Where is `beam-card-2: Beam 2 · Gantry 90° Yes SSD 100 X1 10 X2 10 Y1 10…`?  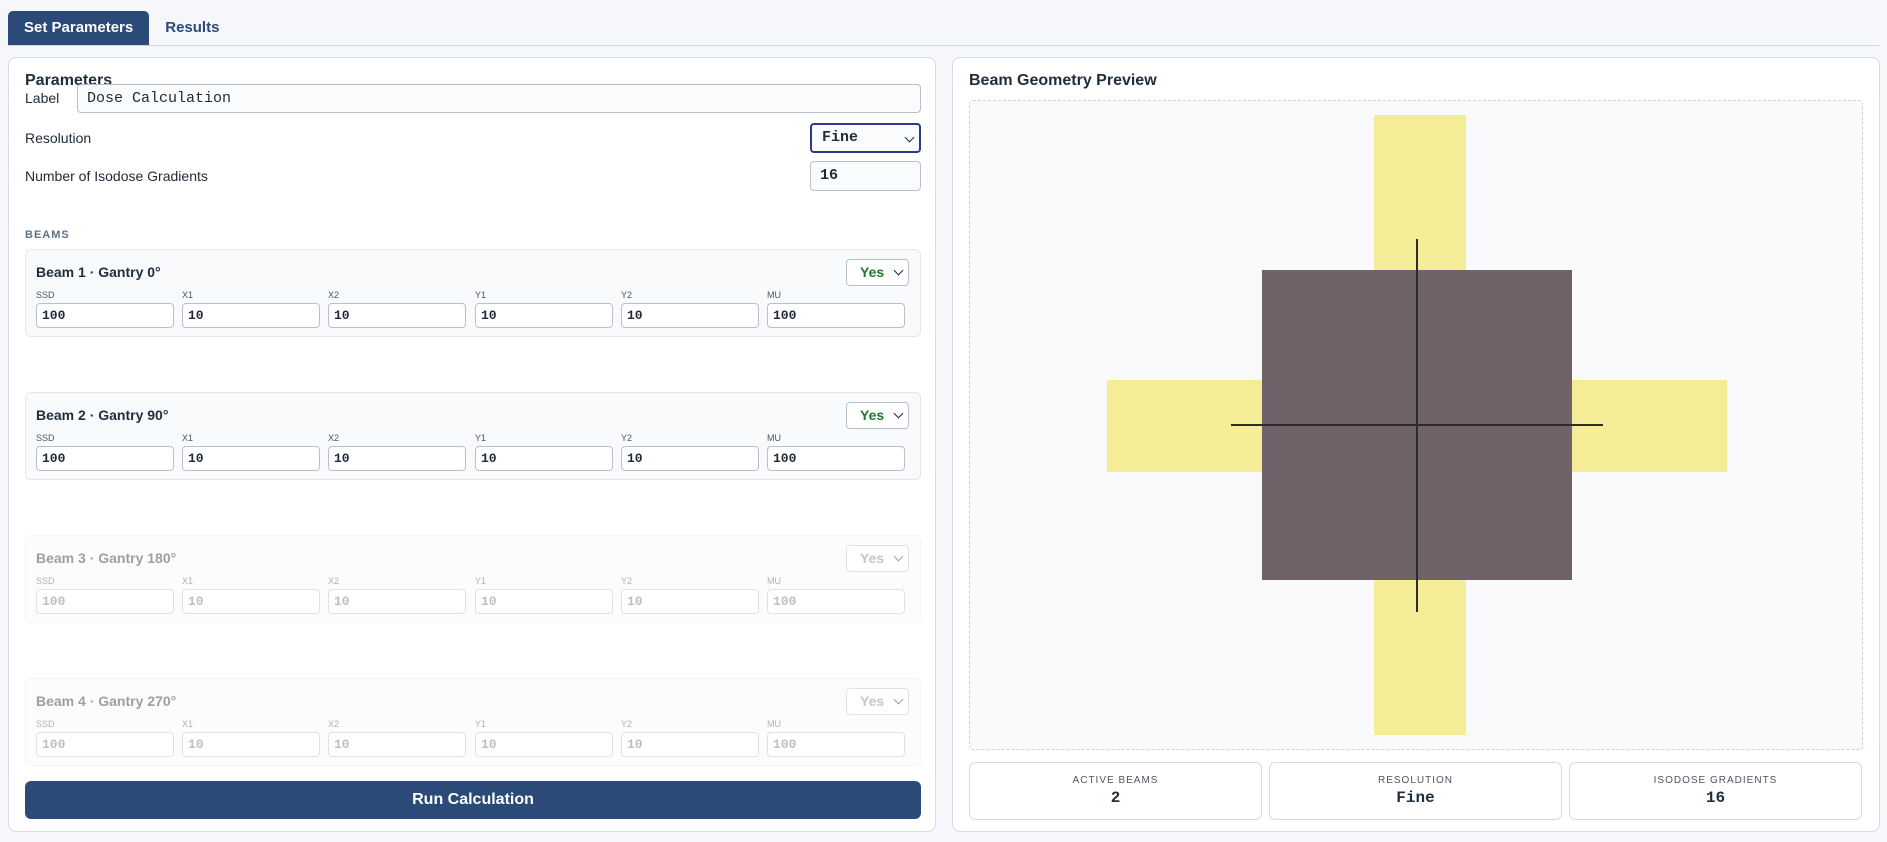
beam-card-2: Beam 2 · Gantry 90° Yes SSD 100 X1 10 X2 10 Y1 10… is located at coordinates (473, 436).